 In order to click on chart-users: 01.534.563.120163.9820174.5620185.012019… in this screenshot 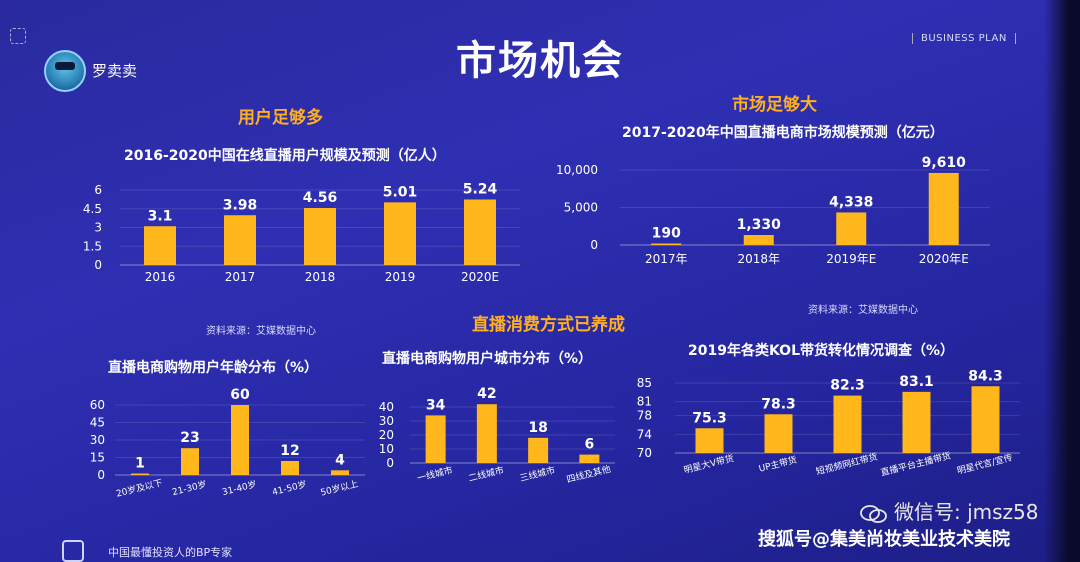, I will do `click(301, 233)`.